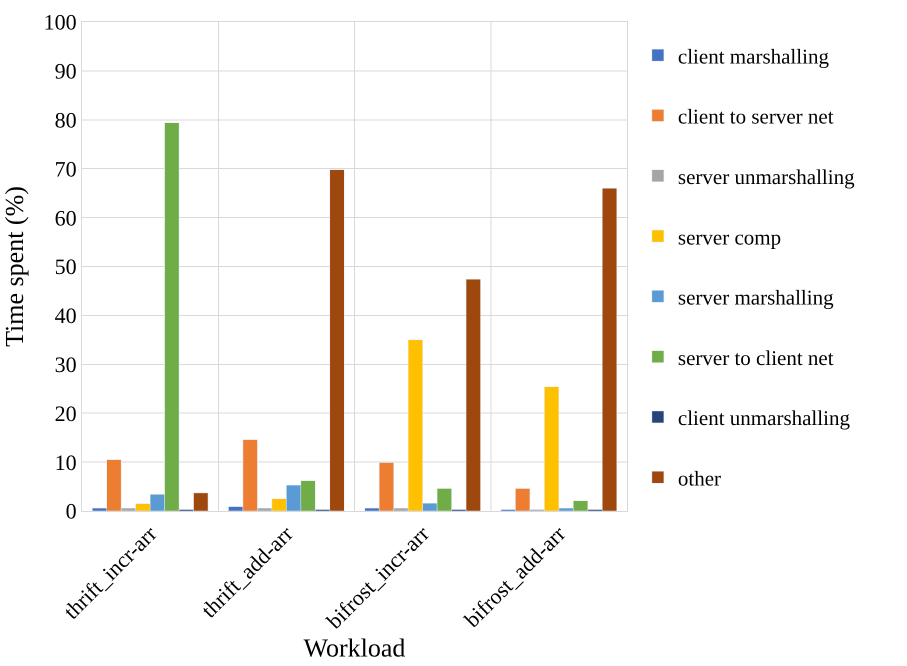 Image resolution: width=907 pixels, height=666 pixels. What do you see at coordinates (754, 56) in the screenshot?
I see `legend-label: client marshalling` at bounding box center [754, 56].